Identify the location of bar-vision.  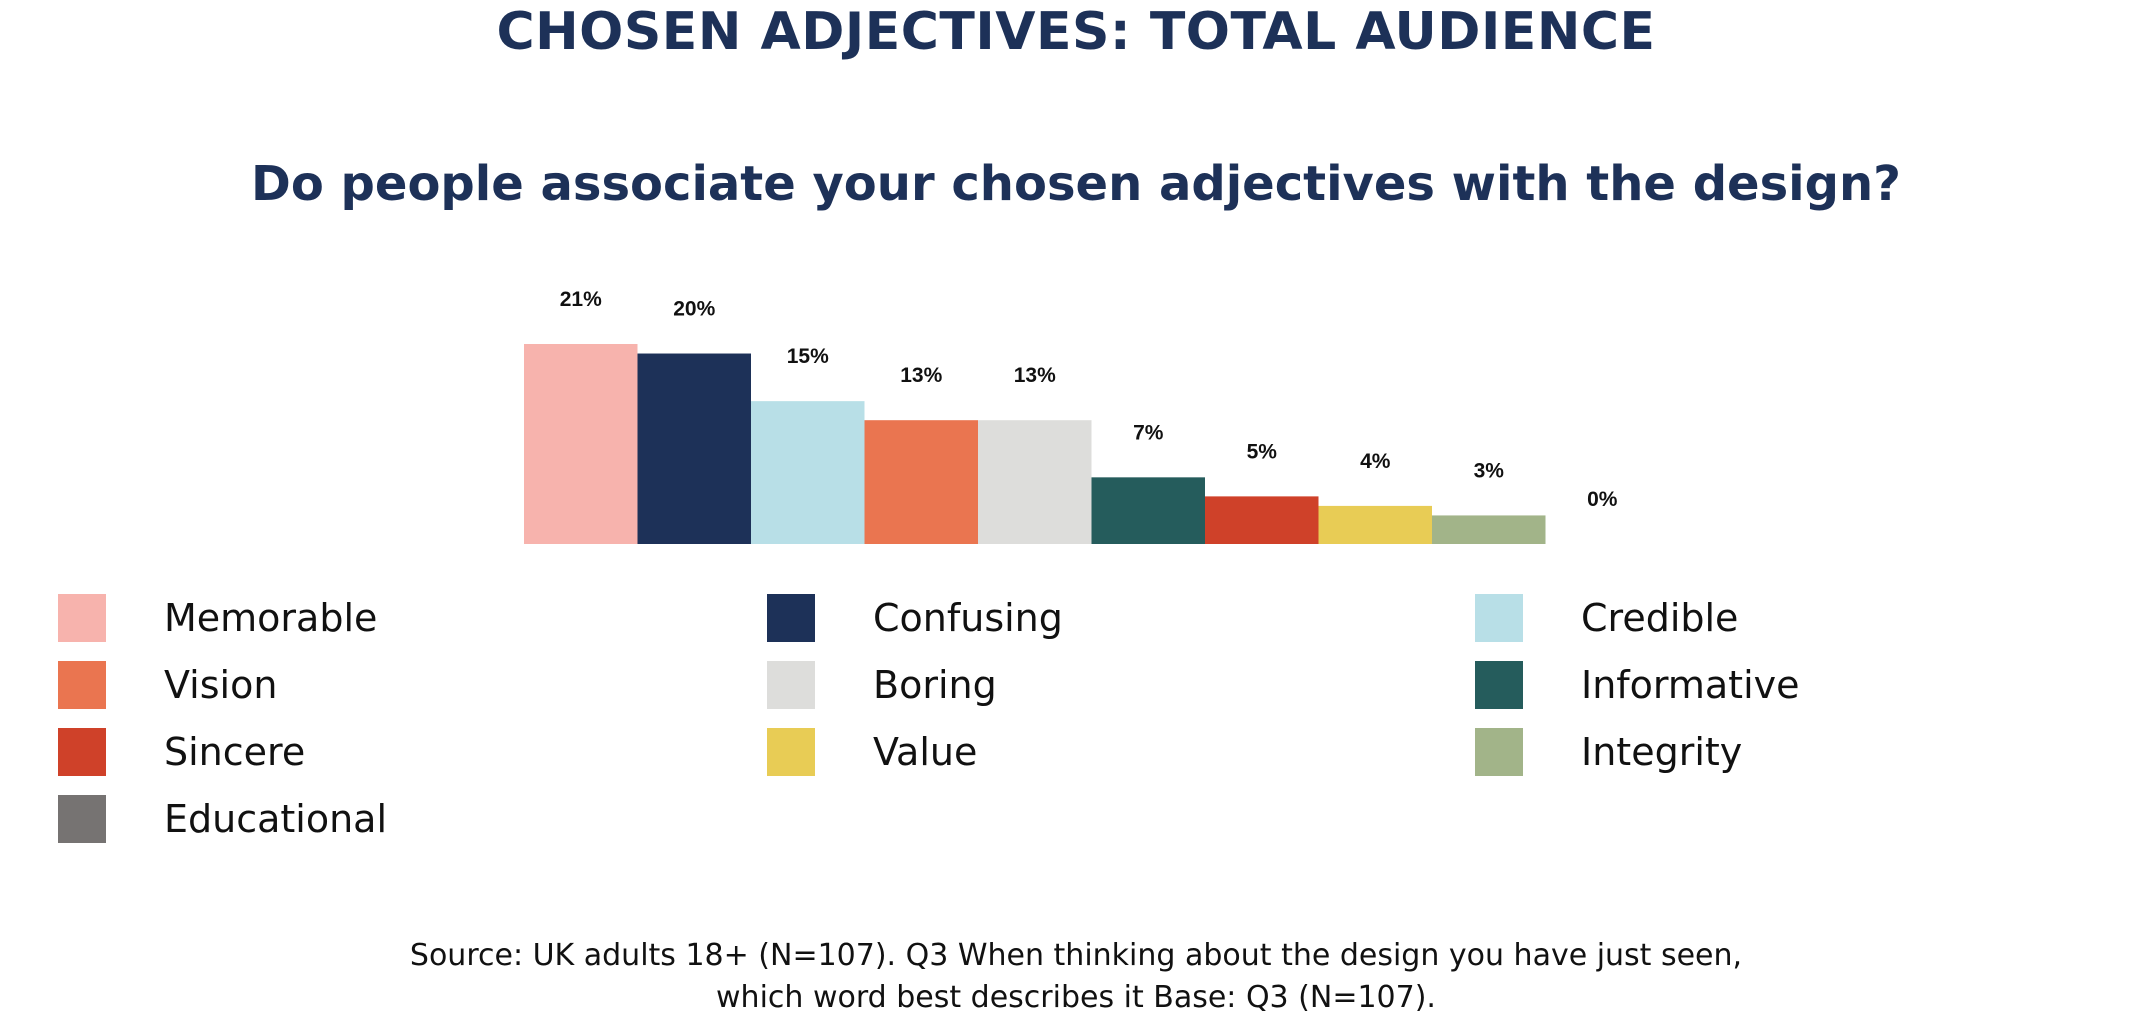
(921, 482).